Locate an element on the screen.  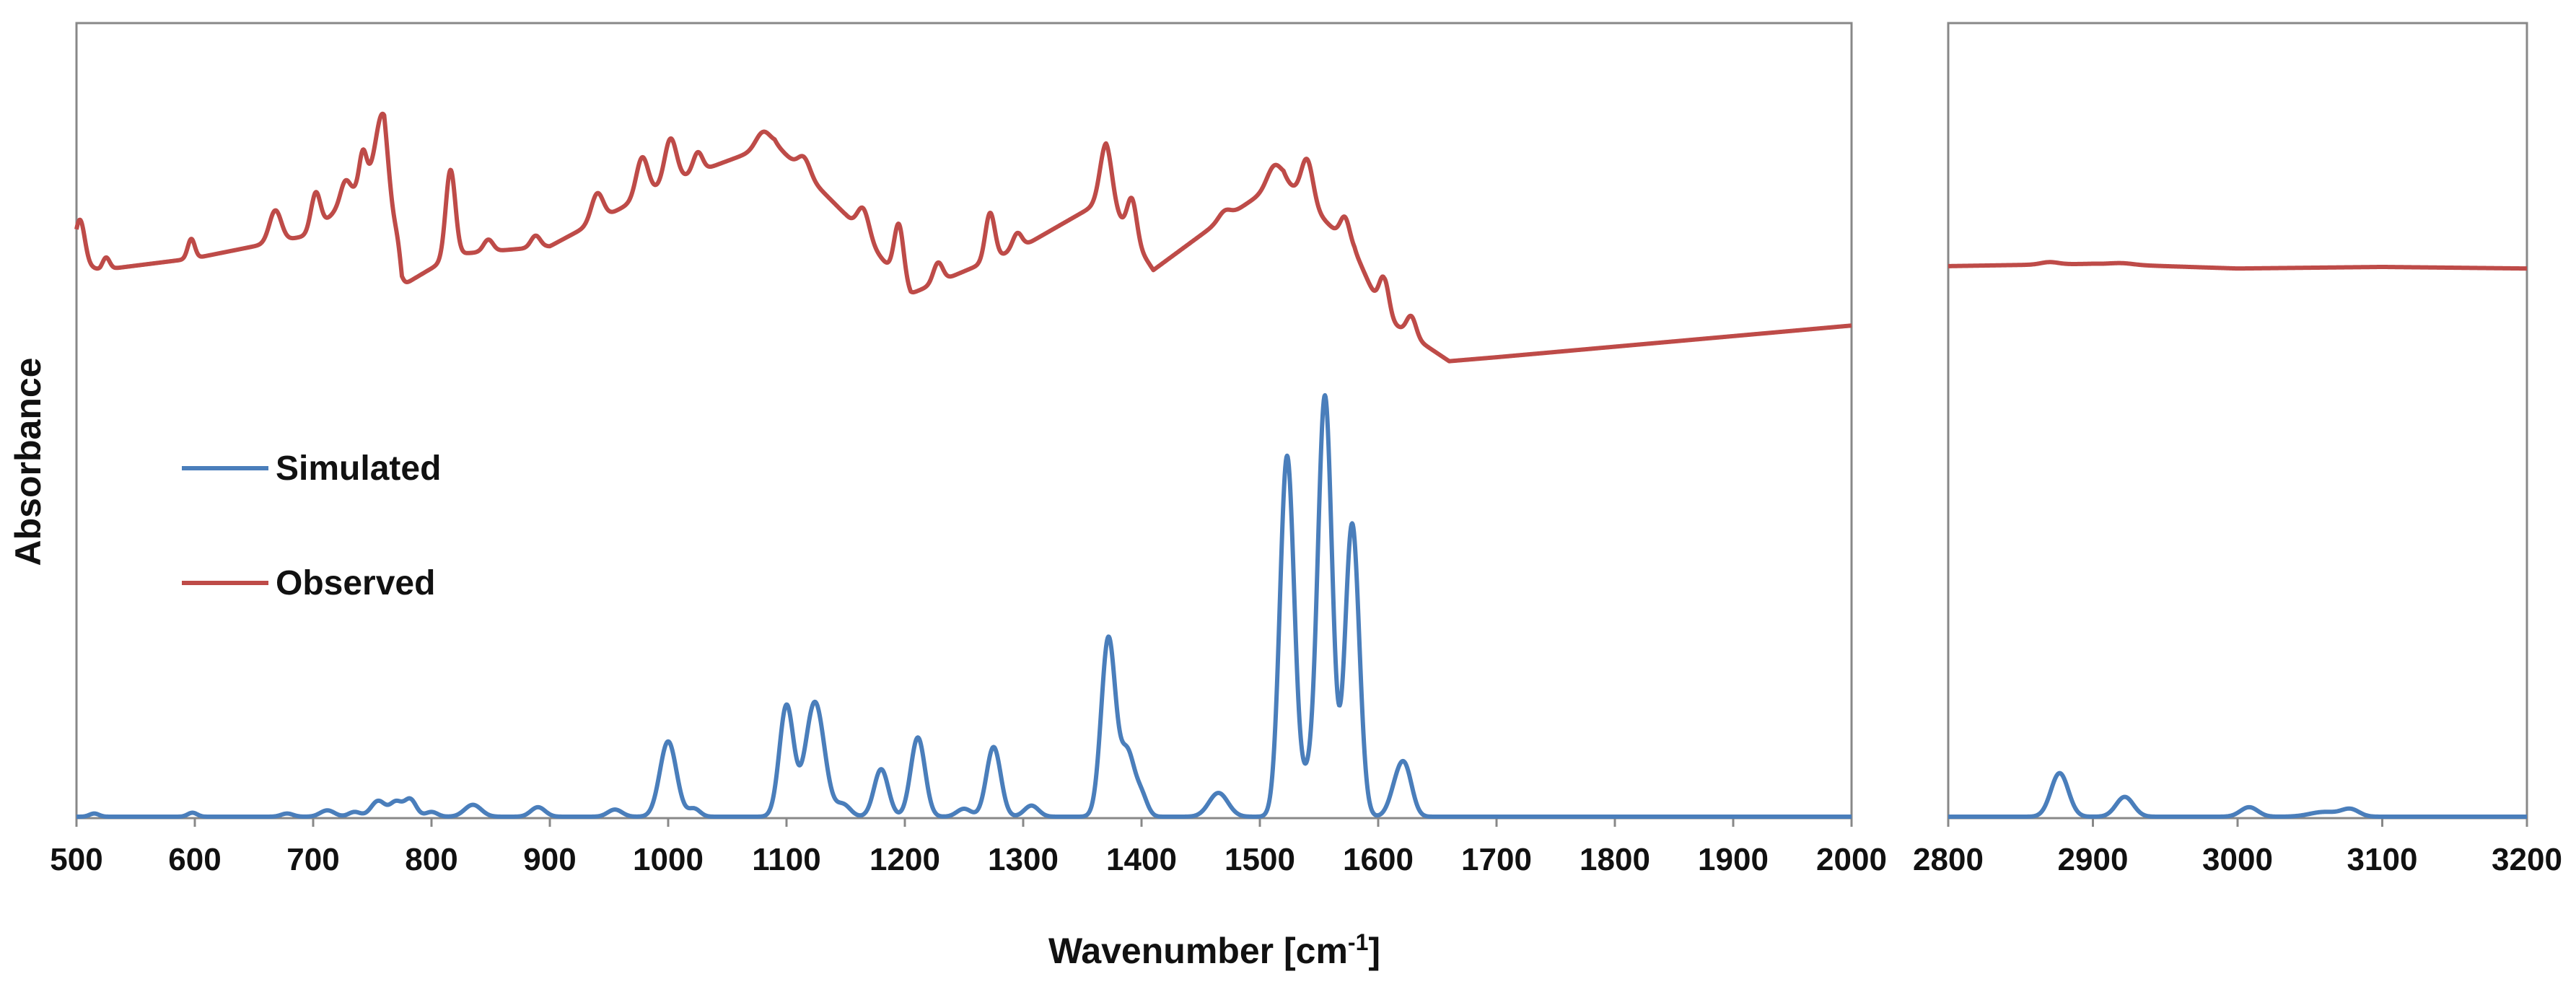
x-tick-label: 1500 is located at coordinates (1260, 859).